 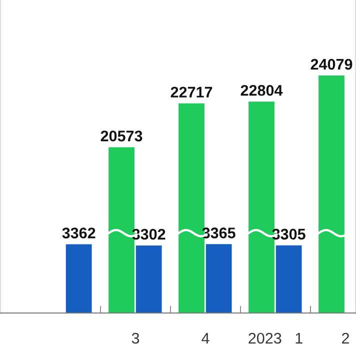 What do you see at coordinates (136, 338) in the screenshot?
I see `x-tick-label: 3` at bounding box center [136, 338].